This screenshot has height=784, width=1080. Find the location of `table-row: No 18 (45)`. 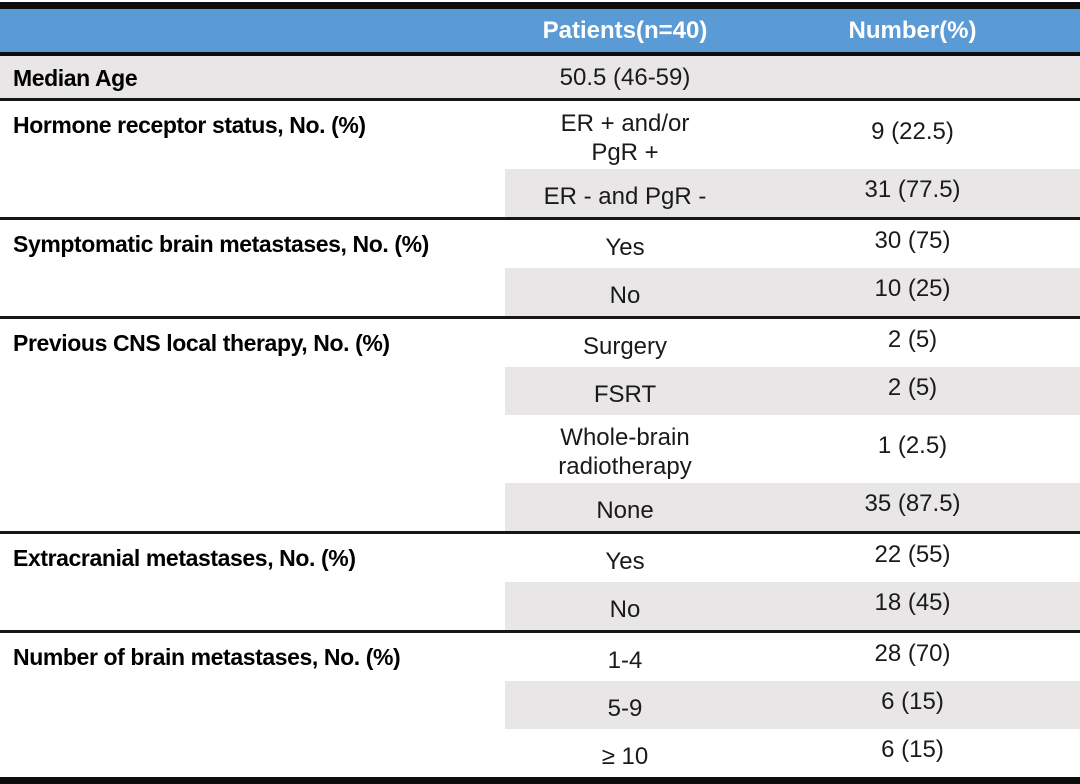

table-row: No 18 (45) is located at coordinates (792, 606).